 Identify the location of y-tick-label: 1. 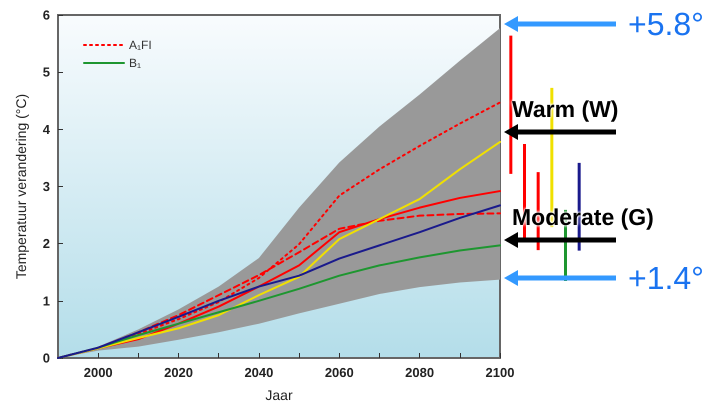
(46, 300).